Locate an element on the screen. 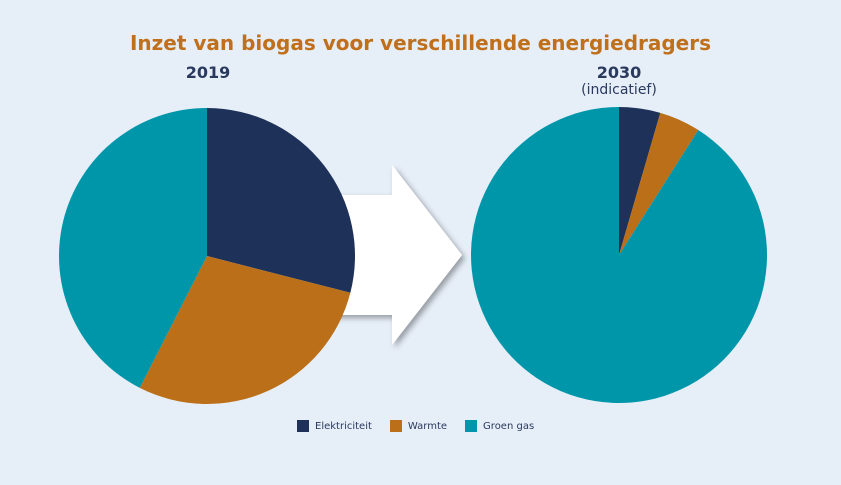 Image resolution: width=841 pixels, height=485 pixels. legend-label: Groen gas is located at coordinates (509, 426).